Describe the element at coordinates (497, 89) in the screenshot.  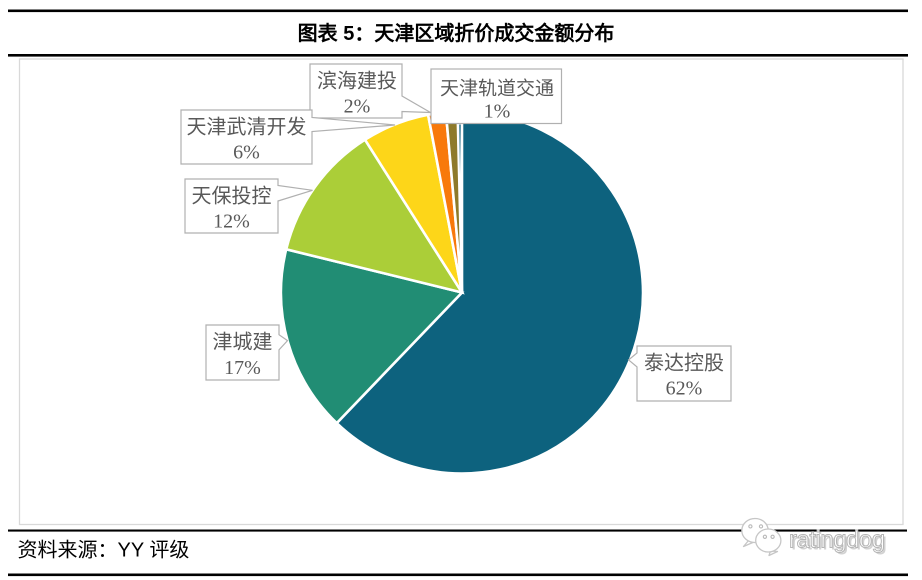
I see `svg-text: 天津轨道交通` at that location.